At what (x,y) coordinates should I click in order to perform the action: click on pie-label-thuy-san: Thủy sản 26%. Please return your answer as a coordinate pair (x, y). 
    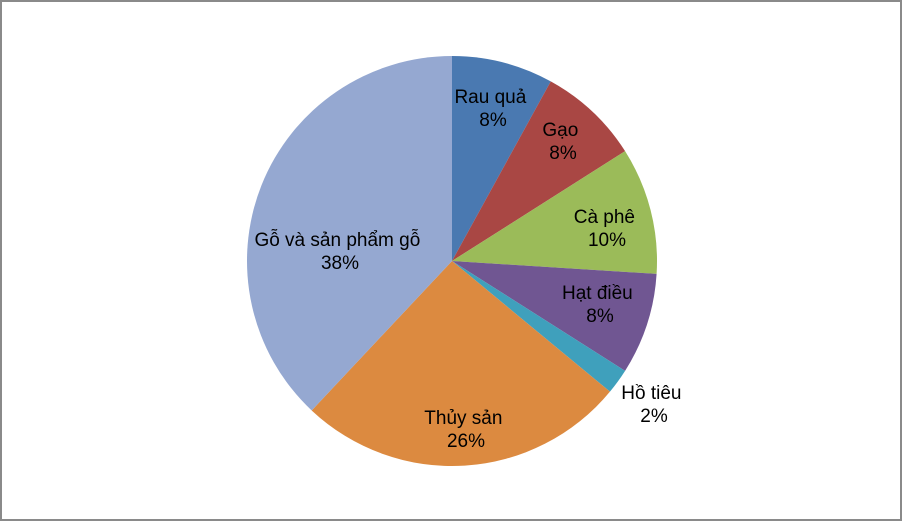
    Looking at the image, I should click on (465, 430).